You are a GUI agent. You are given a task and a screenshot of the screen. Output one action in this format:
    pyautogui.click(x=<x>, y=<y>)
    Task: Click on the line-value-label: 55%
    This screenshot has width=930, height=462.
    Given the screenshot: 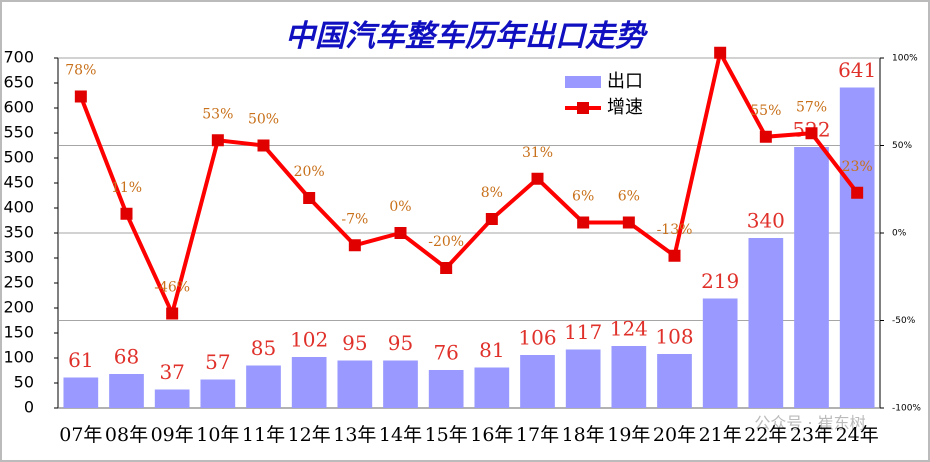 What is the action you would take?
    pyautogui.click(x=765, y=111)
    